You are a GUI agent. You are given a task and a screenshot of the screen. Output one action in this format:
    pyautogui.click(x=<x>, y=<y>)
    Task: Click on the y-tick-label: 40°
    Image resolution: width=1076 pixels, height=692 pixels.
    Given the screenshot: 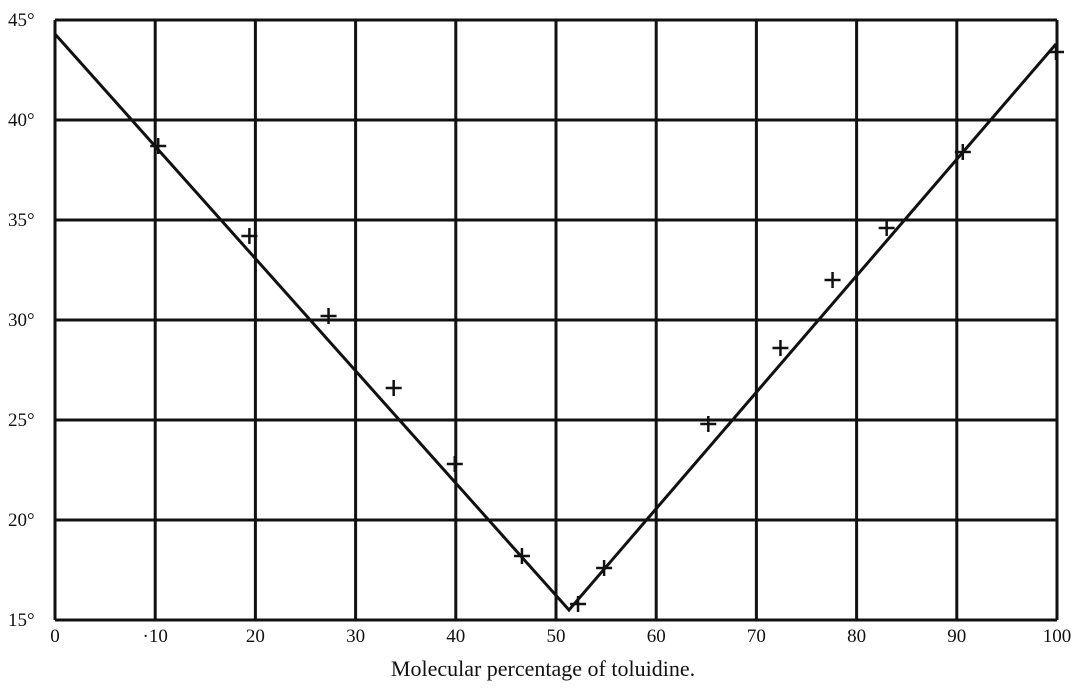 What is the action you would take?
    pyautogui.click(x=21, y=120)
    